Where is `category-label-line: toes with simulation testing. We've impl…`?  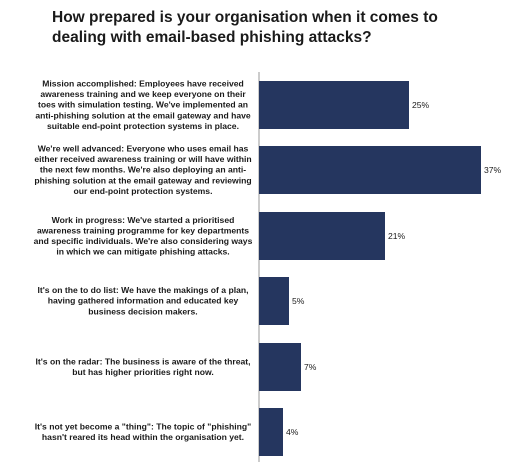 category-label-line: toes with simulation testing. We've impl… is located at coordinates (143, 105).